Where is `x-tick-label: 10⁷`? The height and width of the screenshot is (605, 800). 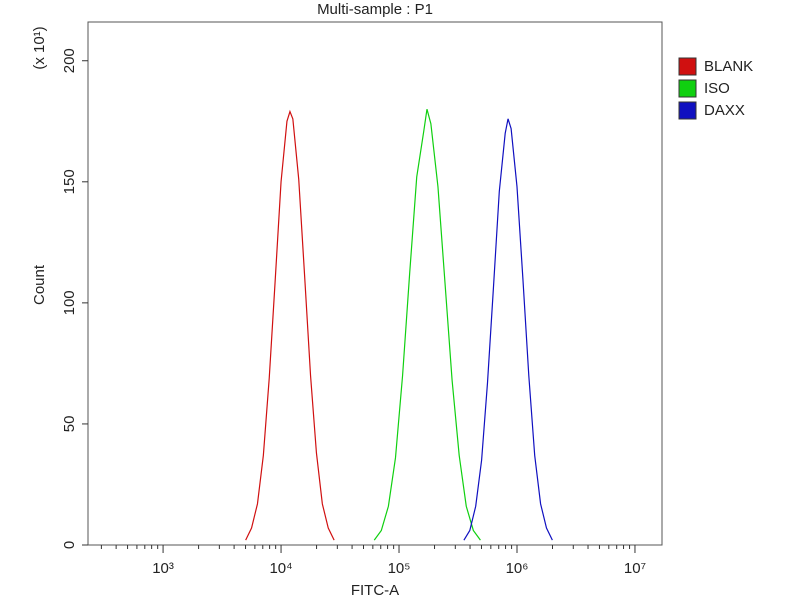 x-tick-label: 10⁷ is located at coordinates (635, 568).